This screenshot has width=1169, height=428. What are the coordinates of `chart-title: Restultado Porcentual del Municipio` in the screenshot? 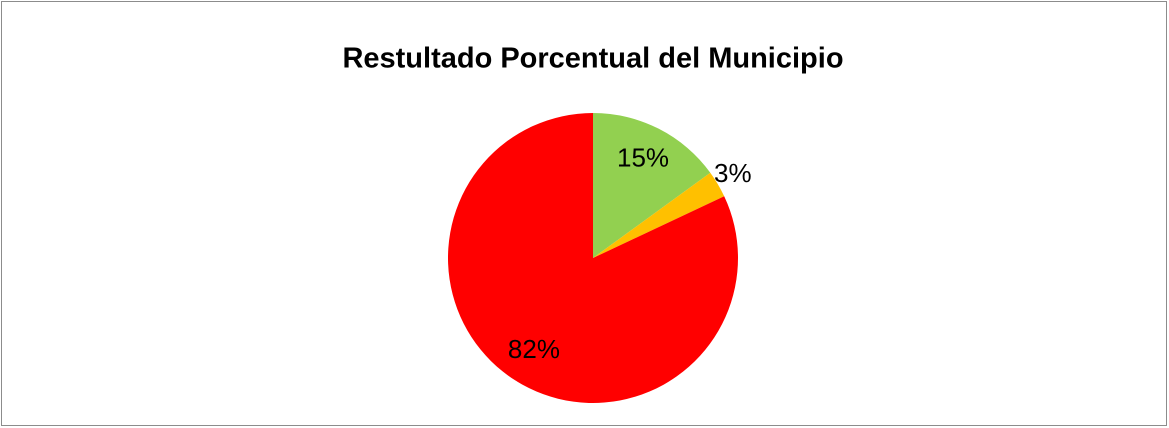 It's located at (592, 59).